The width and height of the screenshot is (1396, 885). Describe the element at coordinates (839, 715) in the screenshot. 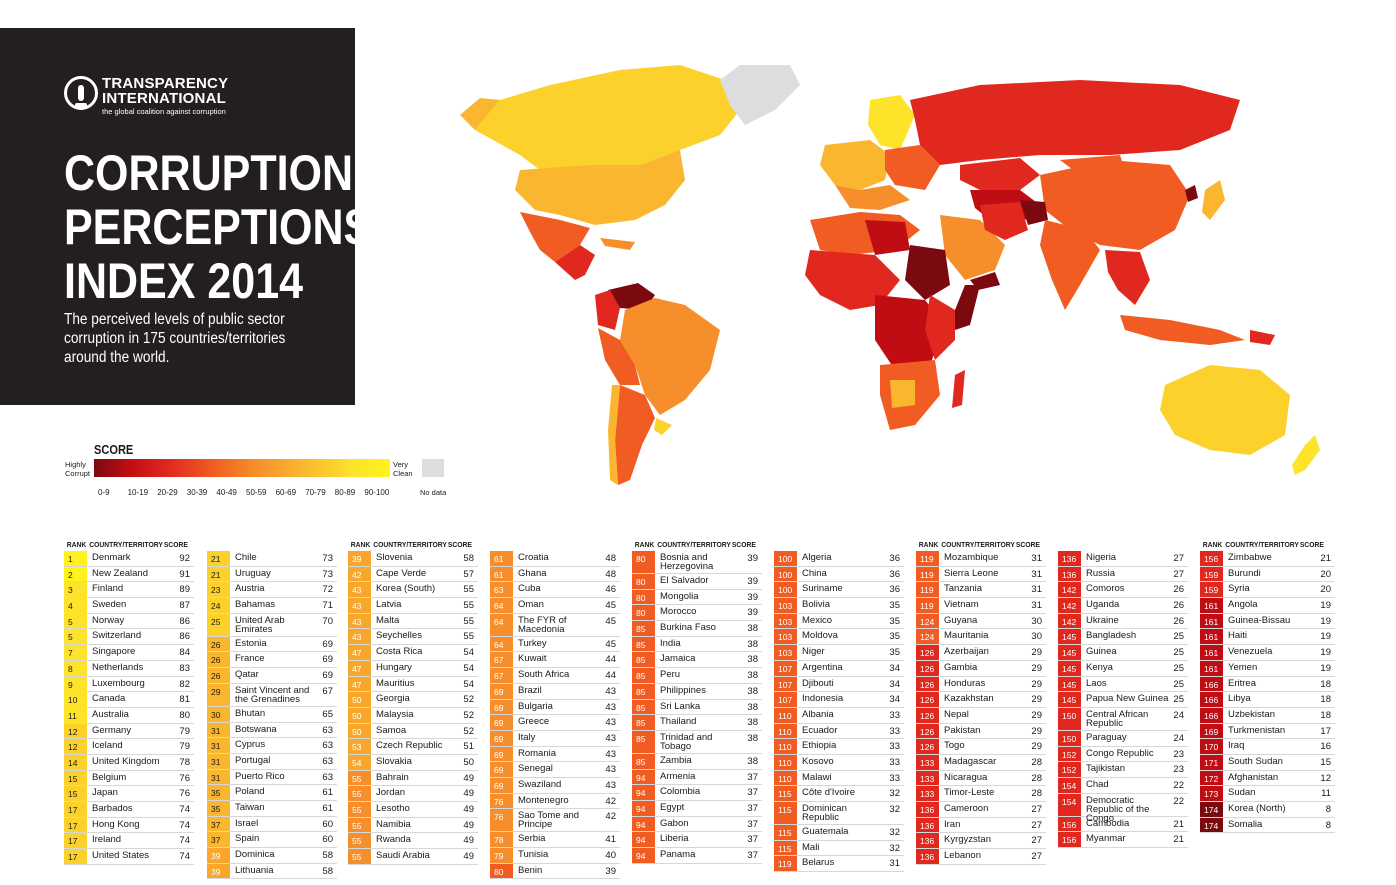

I see `table-row: 110 Albania 33` at that location.